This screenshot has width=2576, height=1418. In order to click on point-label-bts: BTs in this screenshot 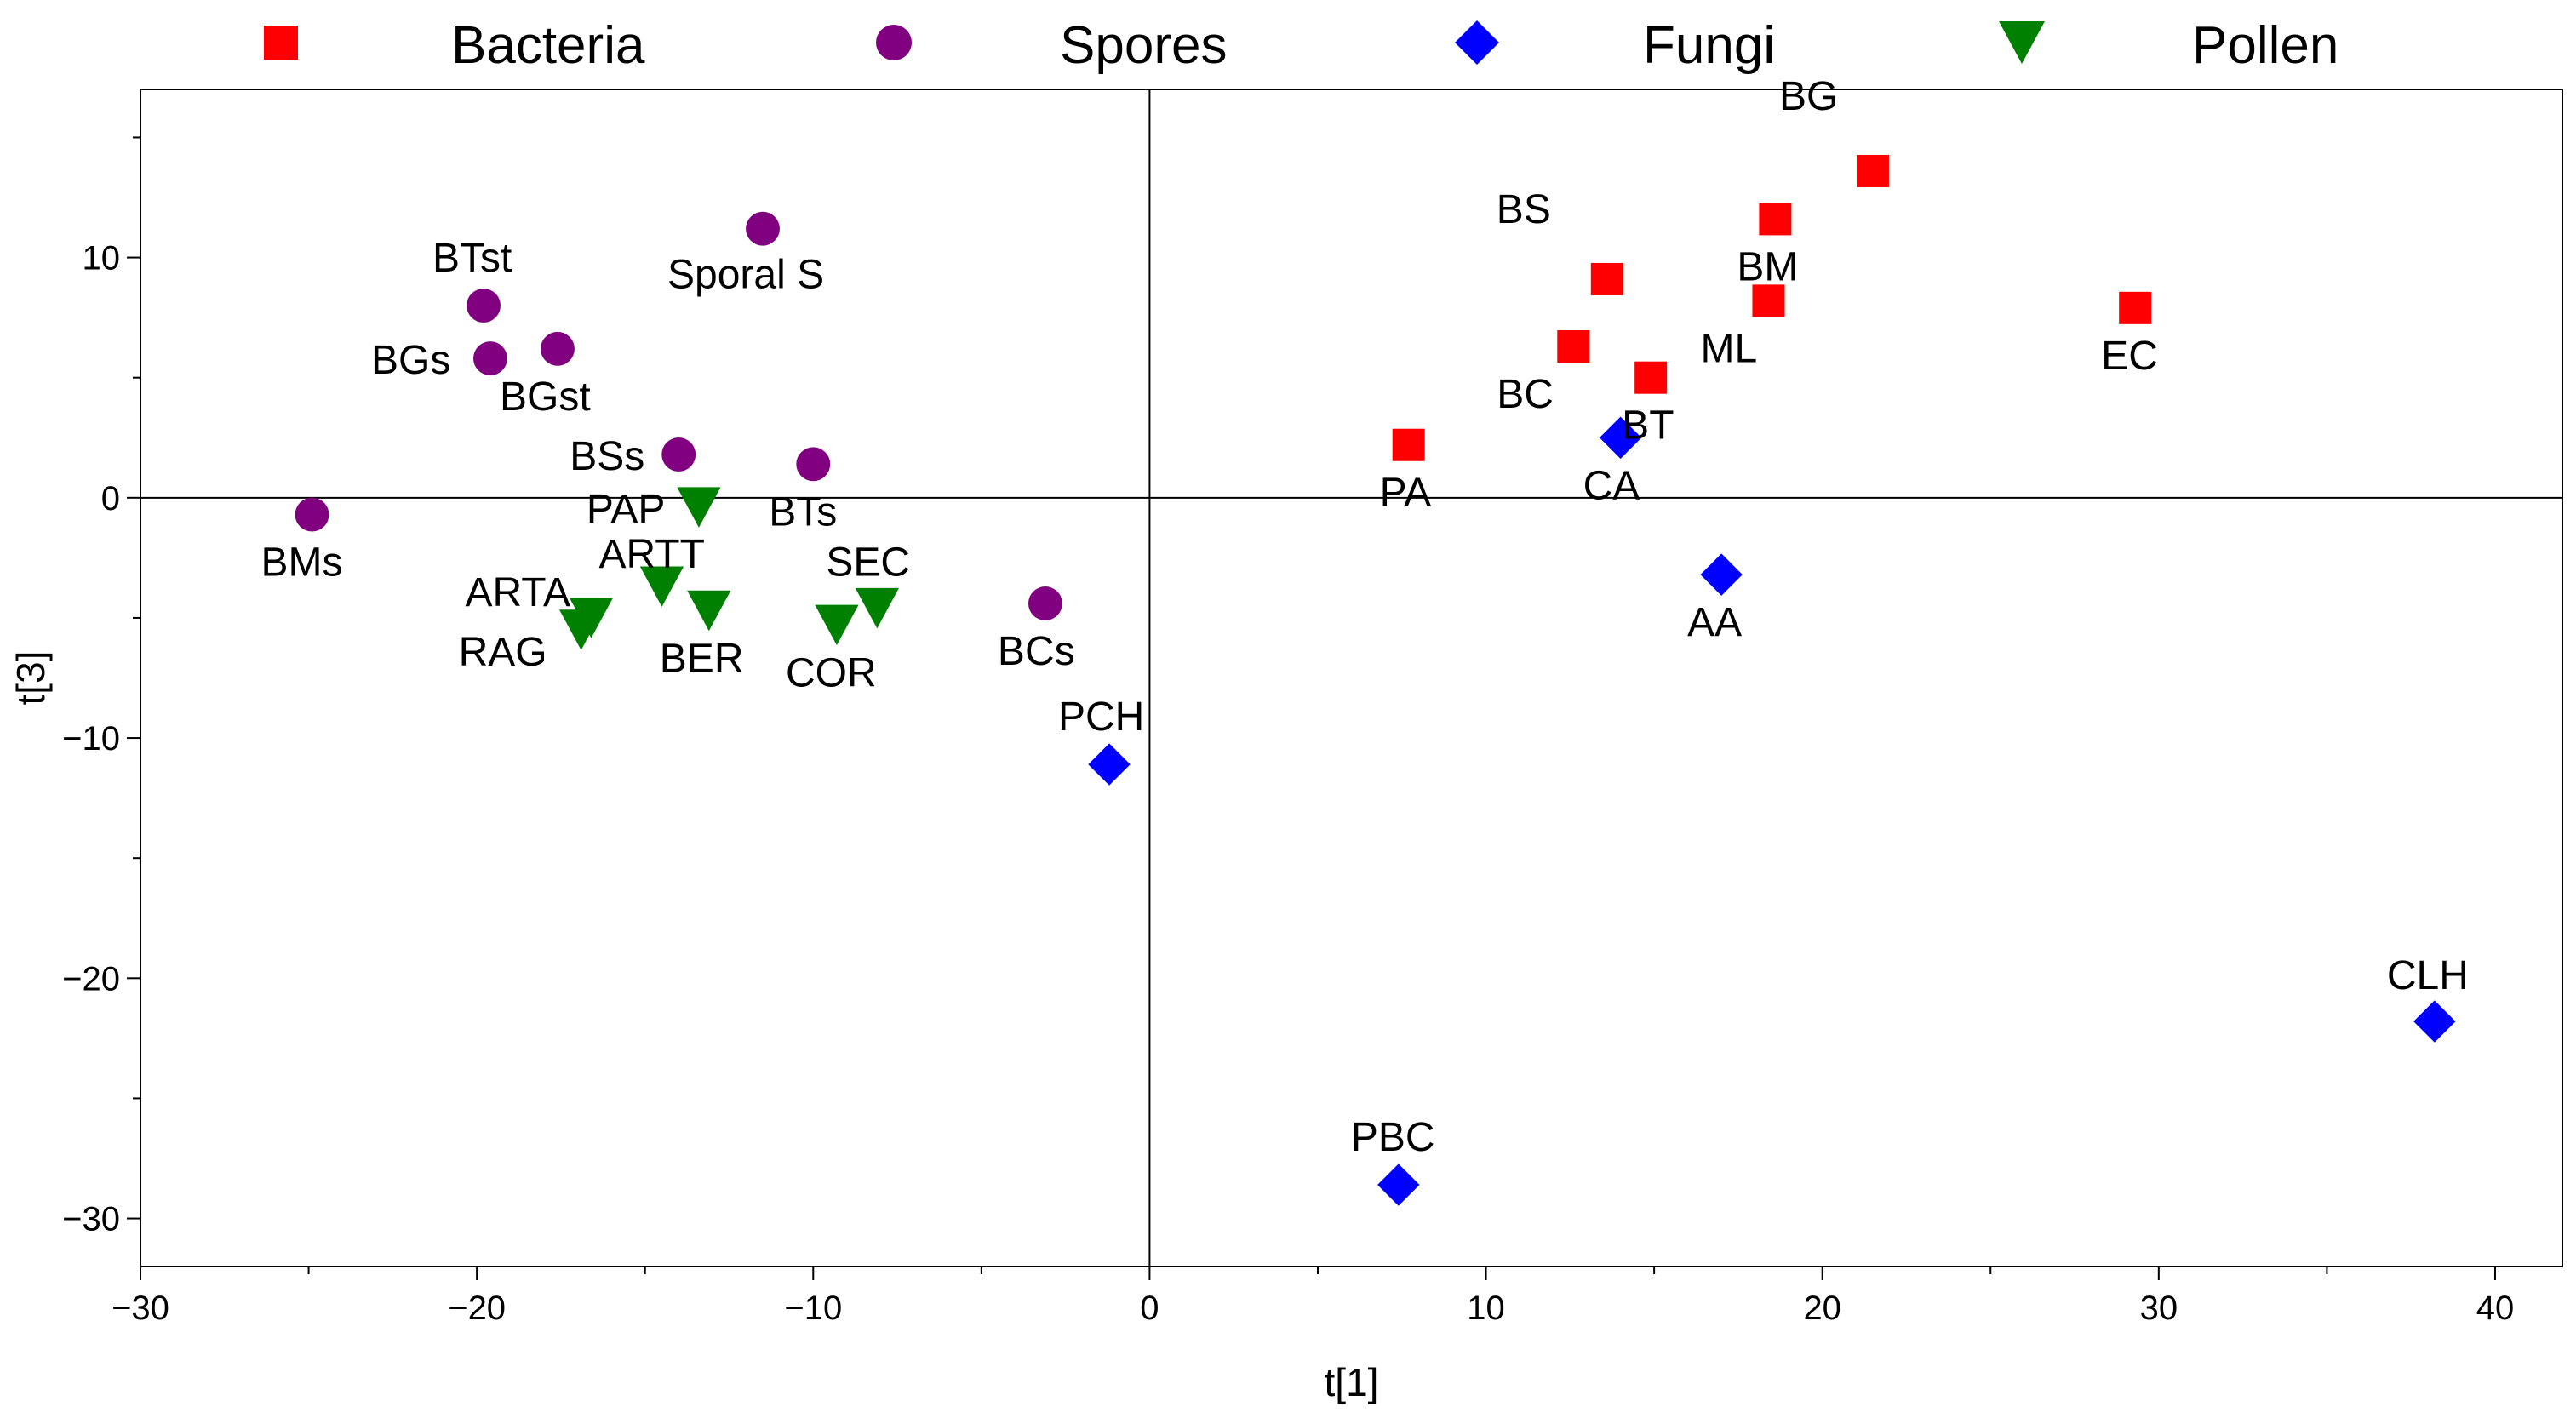, I will do `click(803, 512)`.